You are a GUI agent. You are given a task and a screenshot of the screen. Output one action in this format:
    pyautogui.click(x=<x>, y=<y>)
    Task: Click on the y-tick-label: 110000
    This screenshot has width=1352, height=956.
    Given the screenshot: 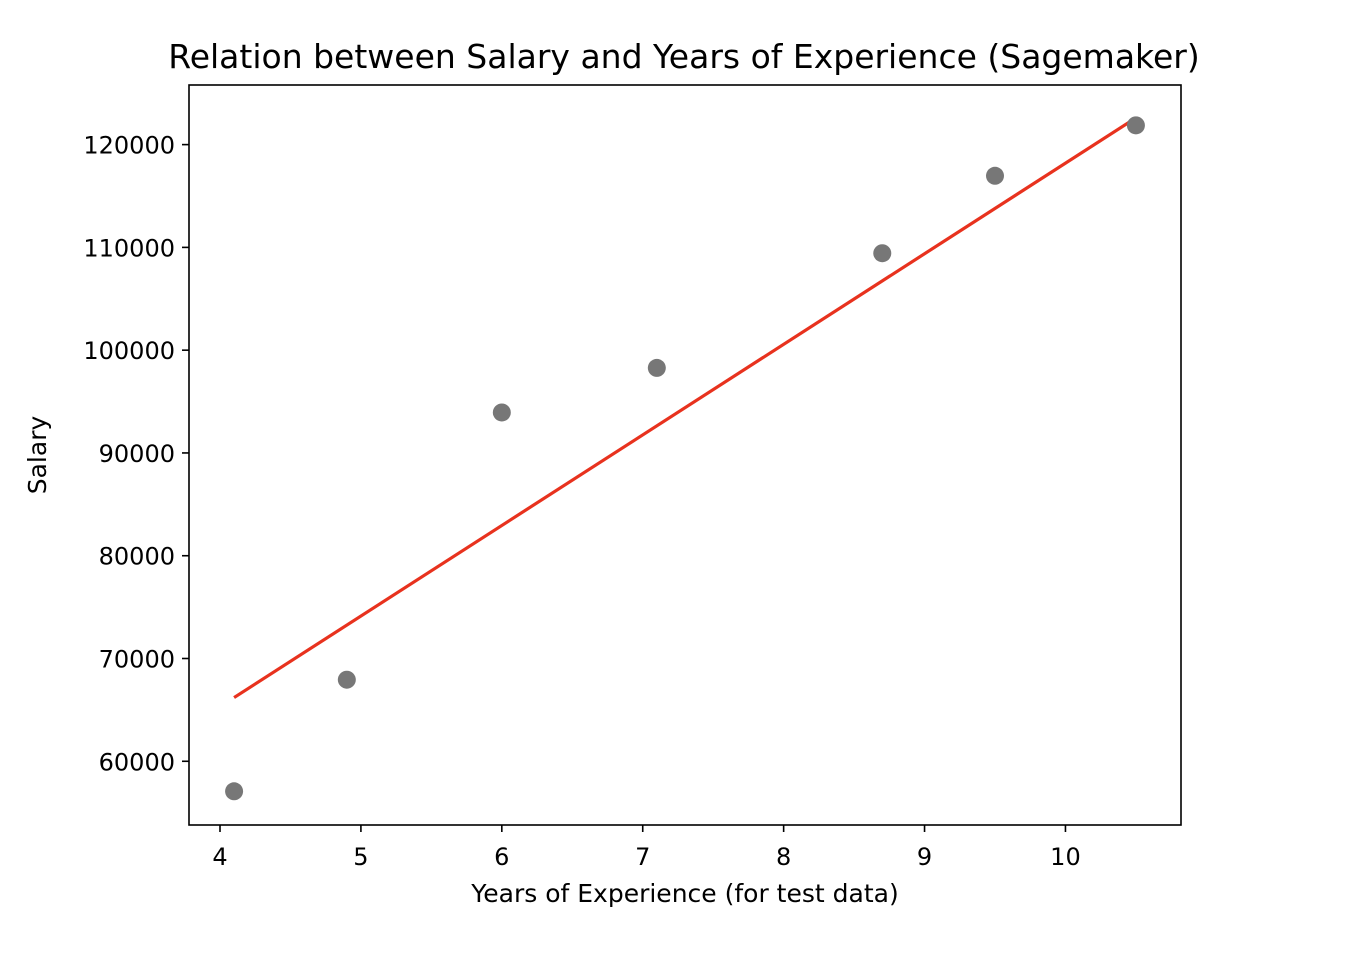 What is the action you would take?
    pyautogui.click(x=129, y=248)
    